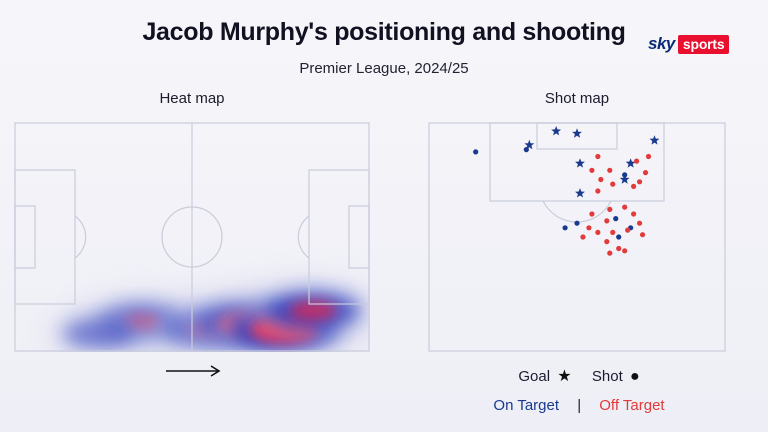 The width and height of the screenshot is (768, 432). What do you see at coordinates (632, 405) in the screenshot?
I see `legend-off-target: Off Target` at bounding box center [632, 405].